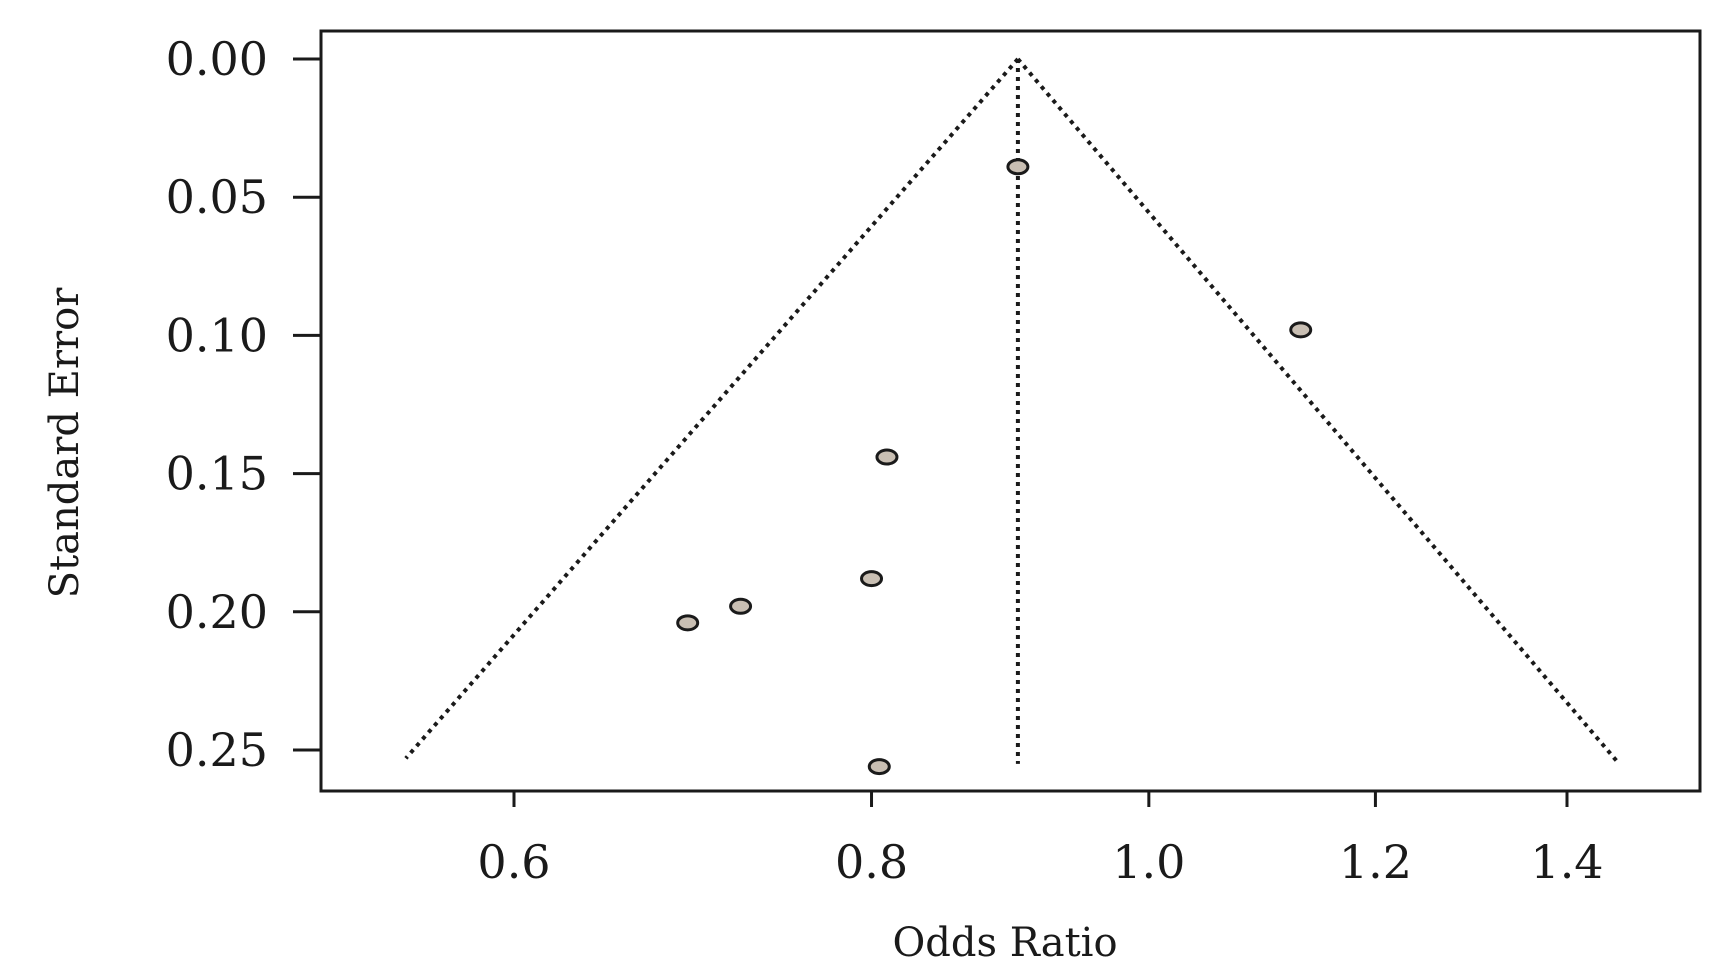 The height and width of the screenshot is (977, 1724). What do you see at coordinates (1148, 862) in the screenshot?
I see `x-tick-label-2: 1.0` at bounding box center [1148, 862].